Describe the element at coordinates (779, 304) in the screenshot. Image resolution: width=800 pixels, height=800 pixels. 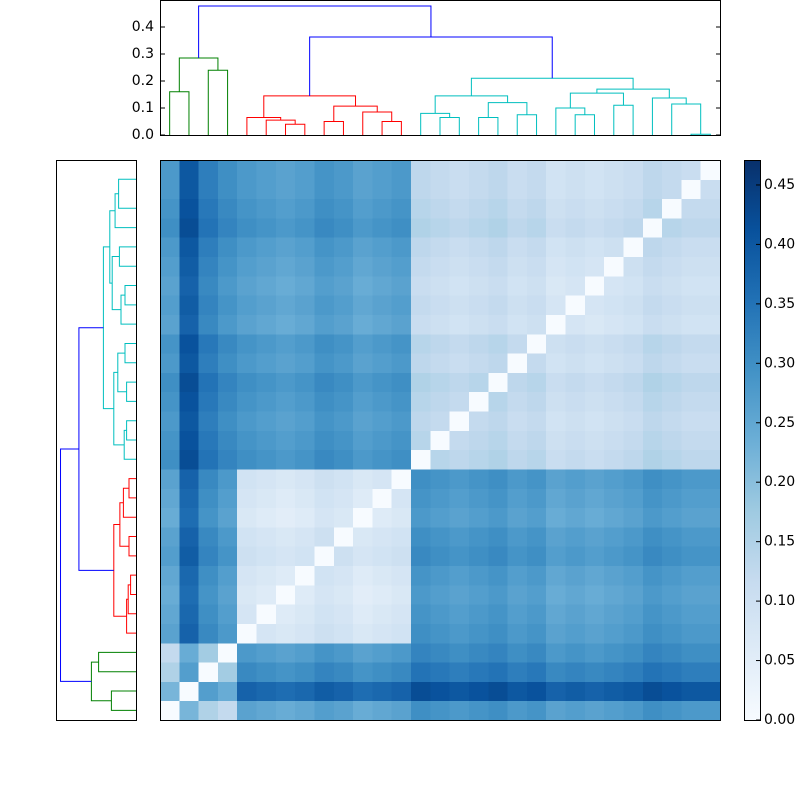
I see `colorbar-tick-label: 0.35` at that location.